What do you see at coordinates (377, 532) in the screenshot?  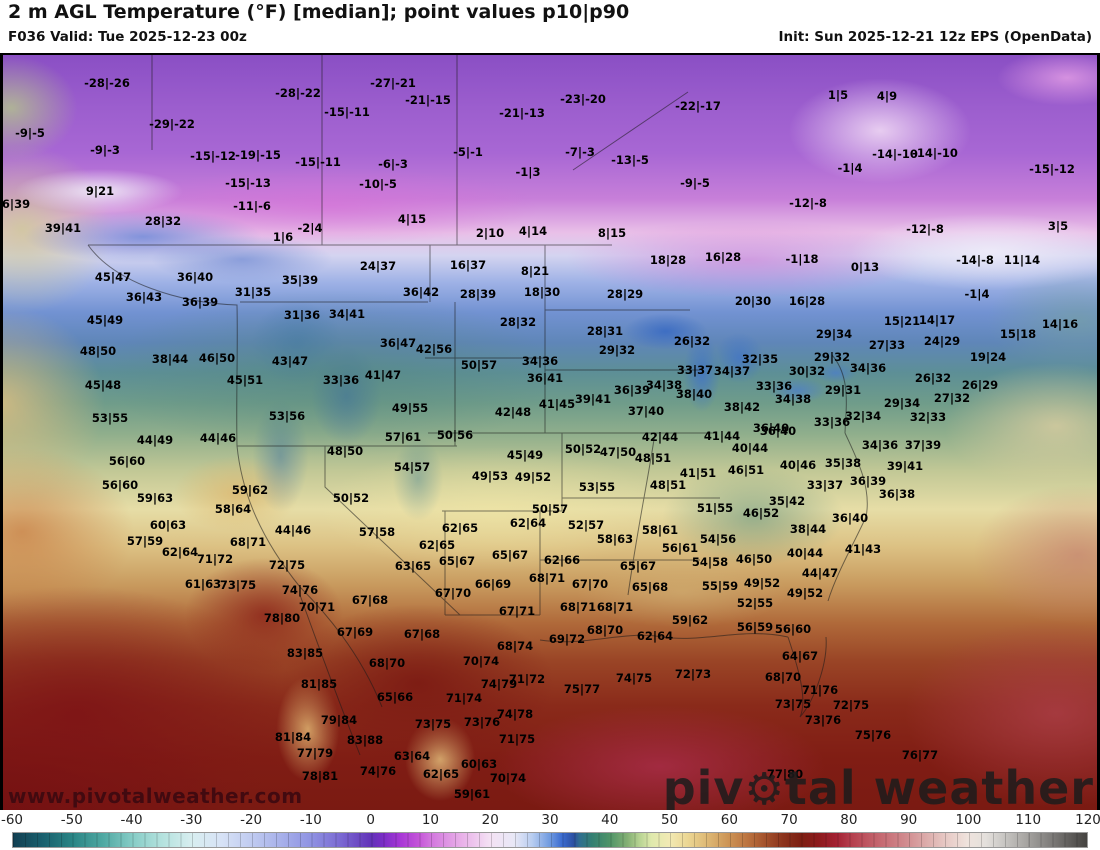 I see `point-value: 57|58` at bounding box center [377, 532].